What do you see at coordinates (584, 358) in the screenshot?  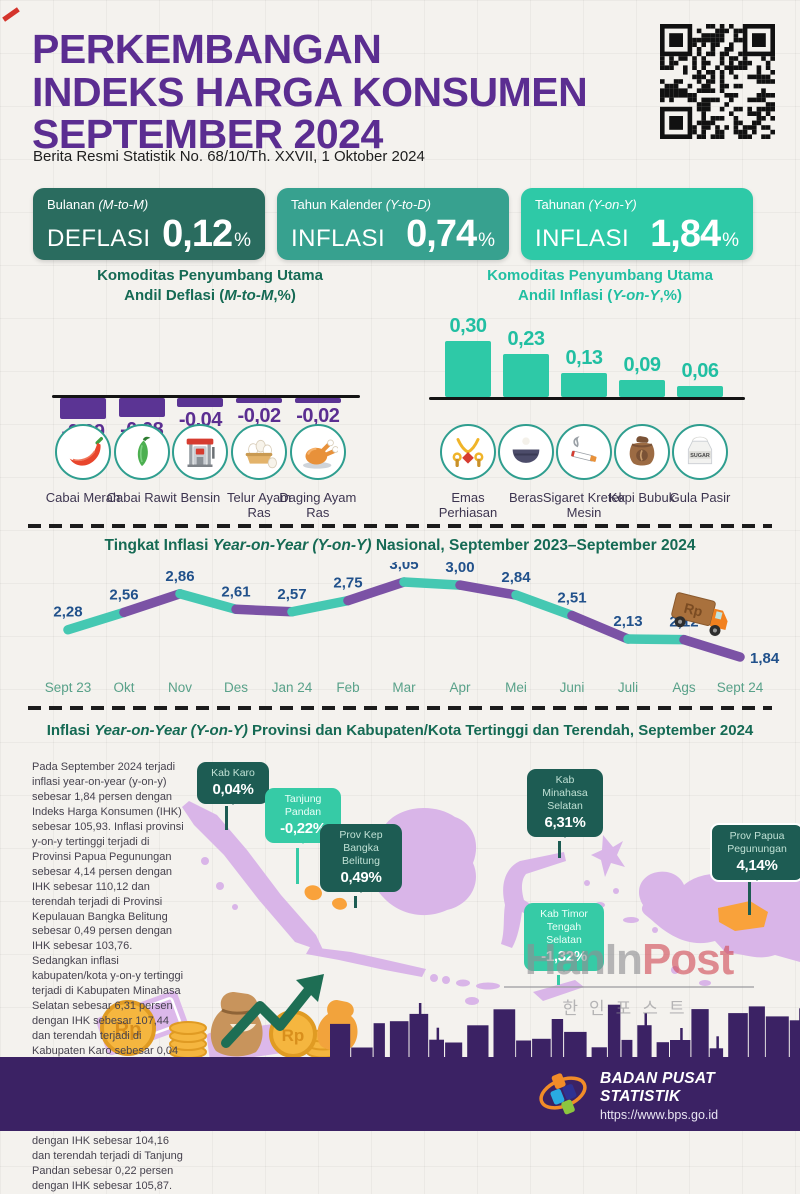 I see `bar-value-label: 0,13` at bounding box center [584, 358].